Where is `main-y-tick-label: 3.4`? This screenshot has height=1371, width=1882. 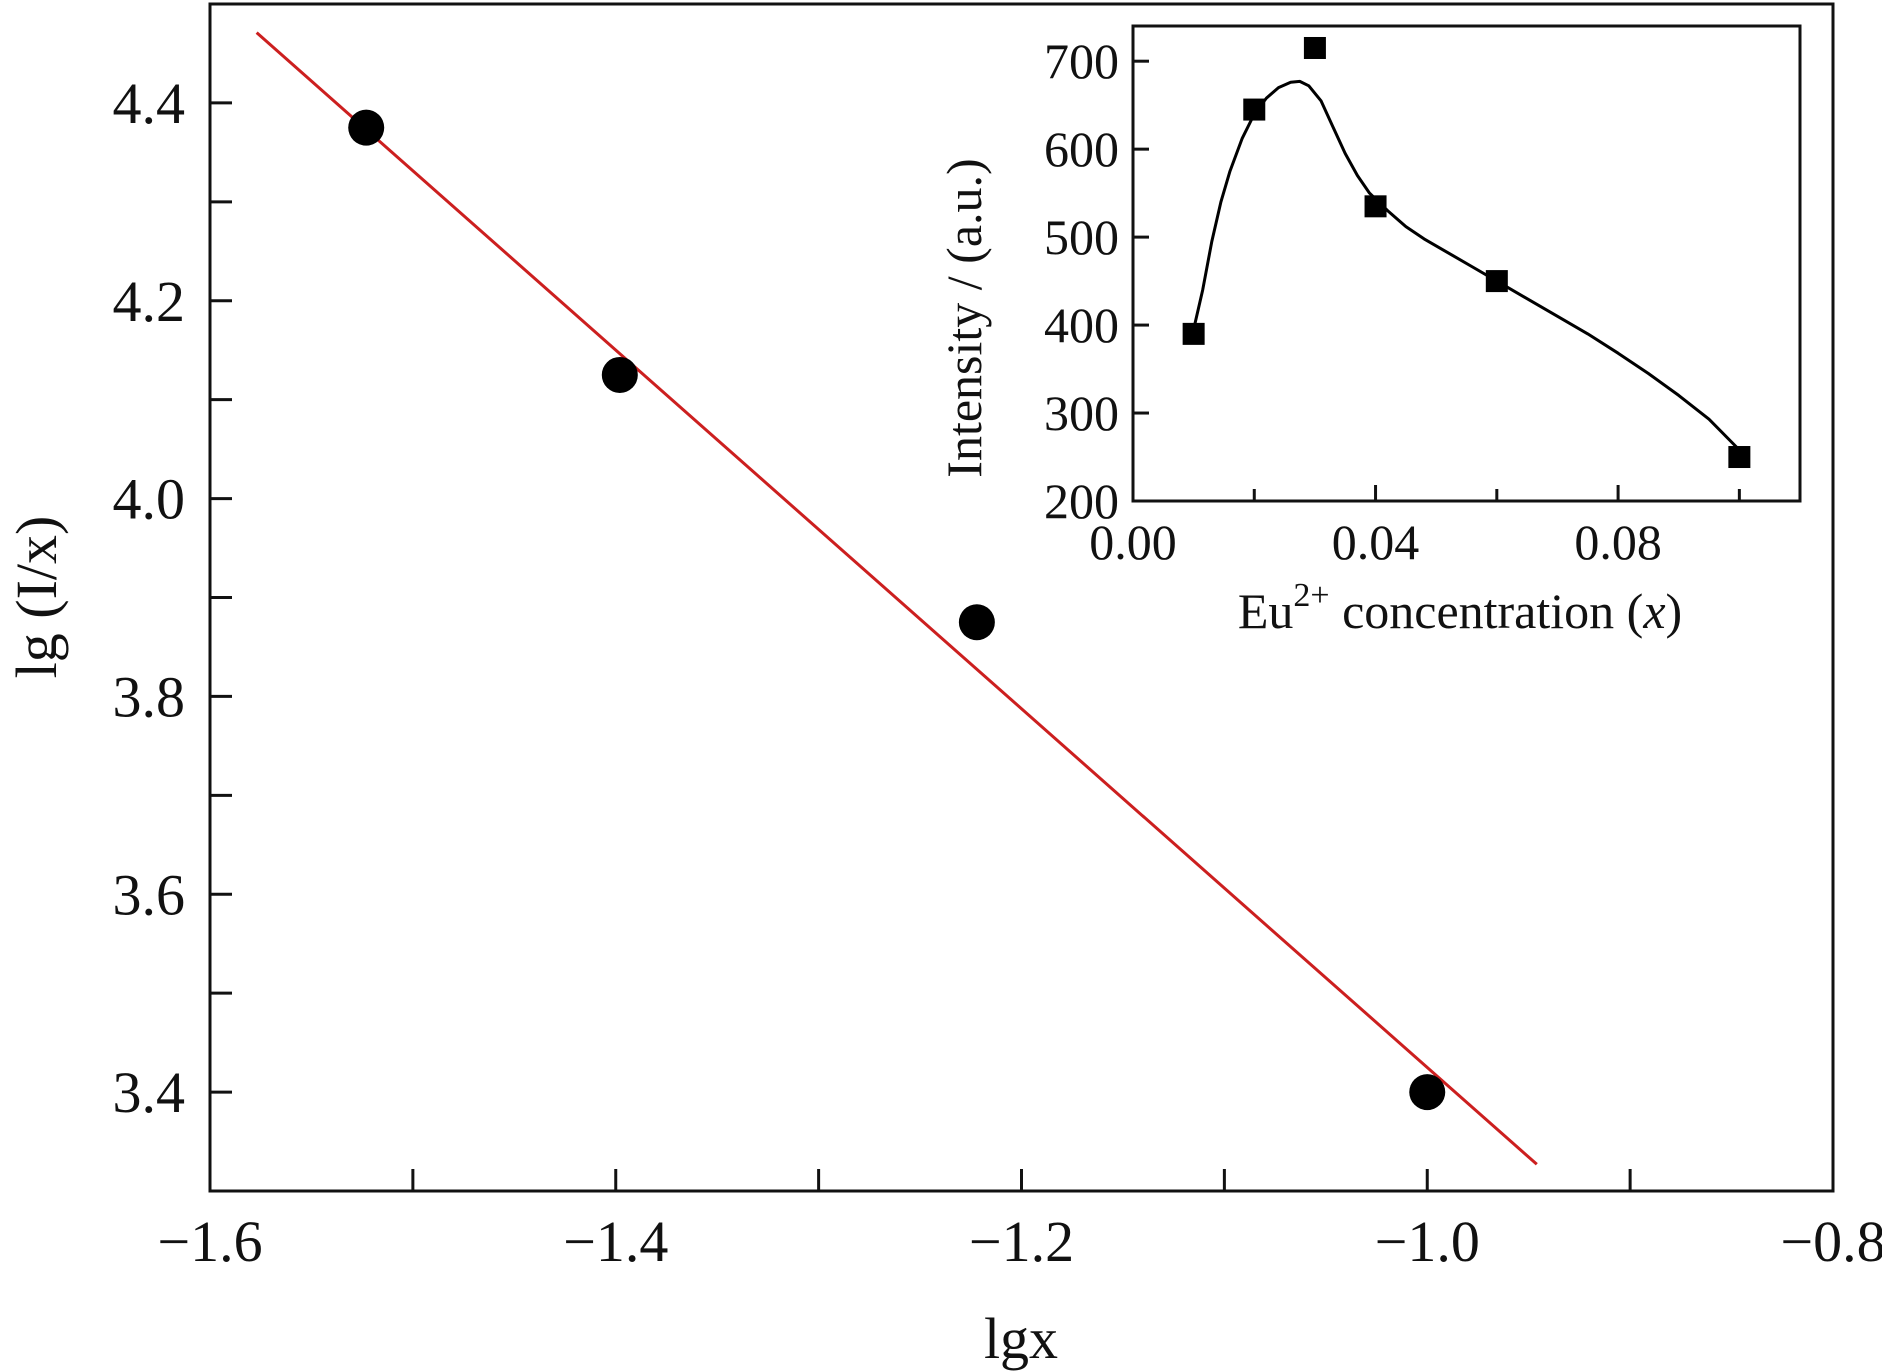
main-y-tick-label: 3.4 is located at coordinates (149, 1092).